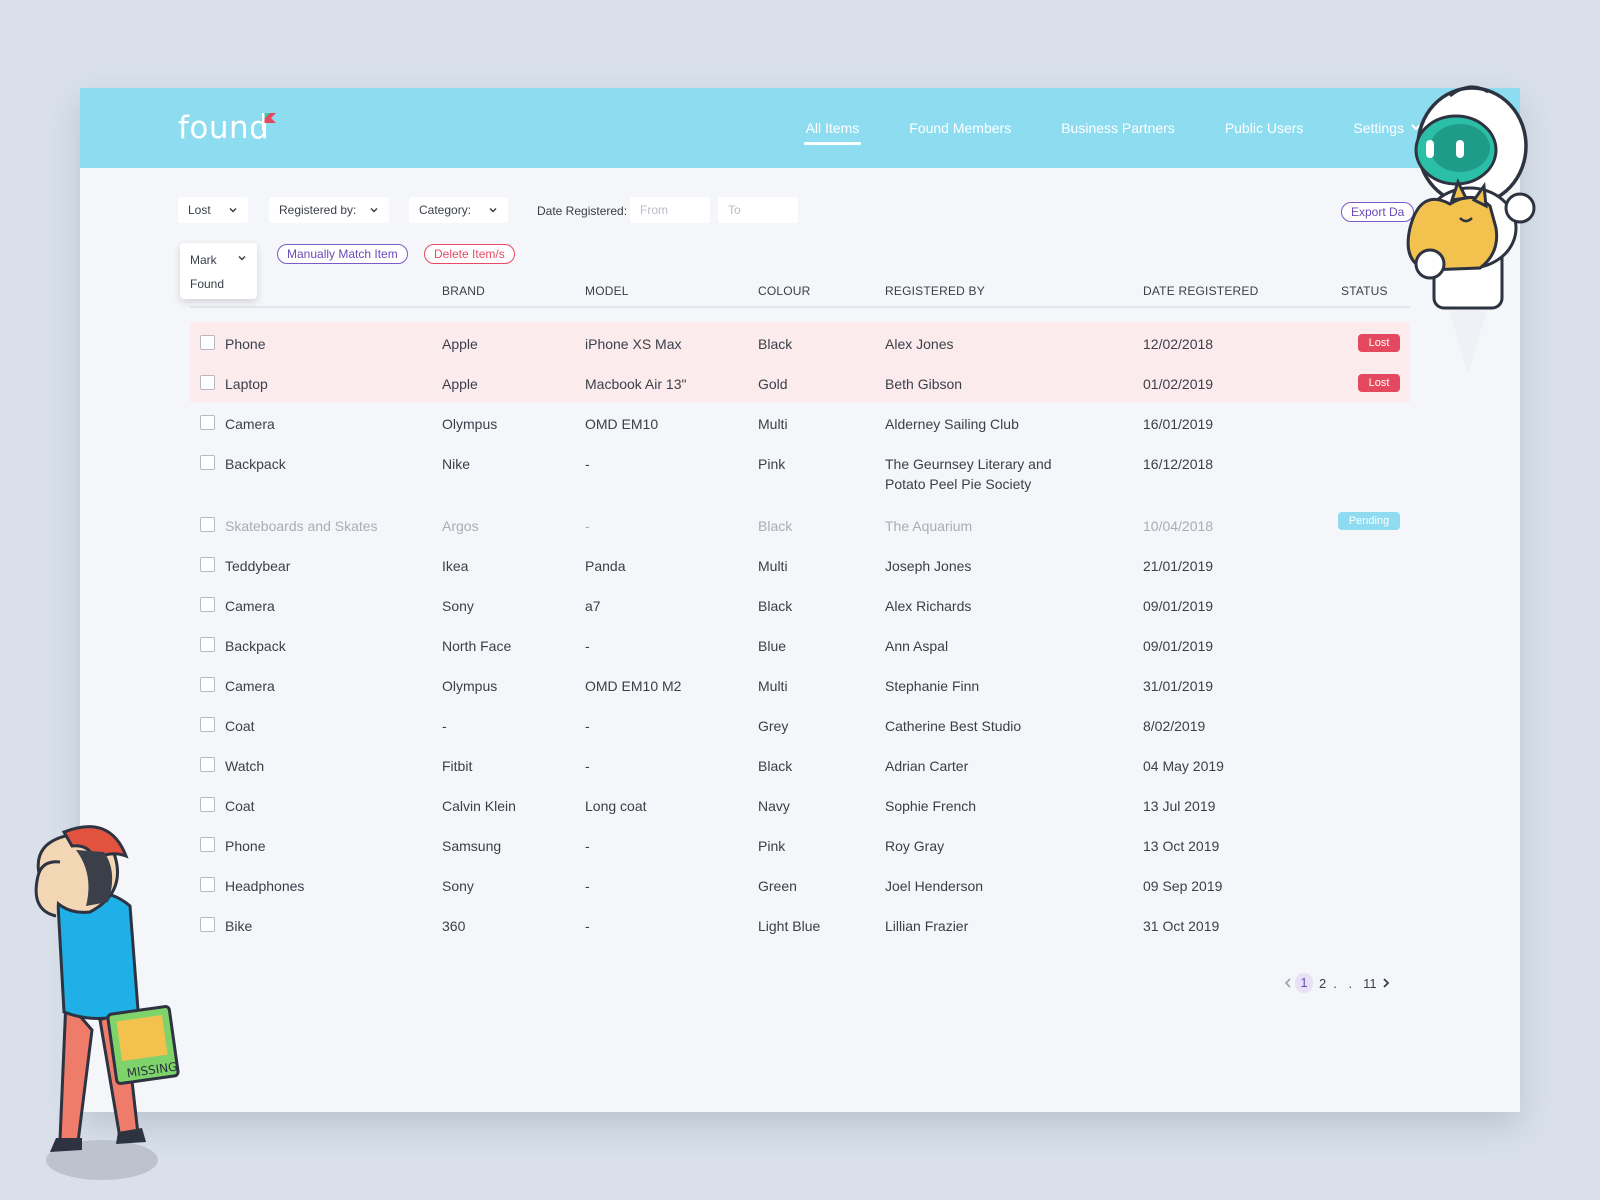 This screenshot has height=1200, width=1600. Describe the element at coordinates (1178, 424) in the screenshot. I see `cell-date: 16/01/2019` at that location.